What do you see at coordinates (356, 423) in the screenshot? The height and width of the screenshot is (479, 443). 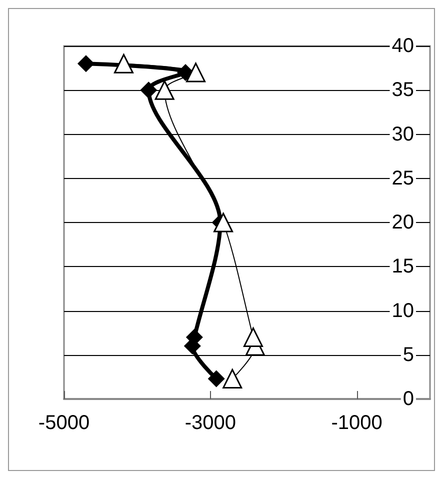 I see `x-tick-label: -1000` at bounding box center [356, 423].